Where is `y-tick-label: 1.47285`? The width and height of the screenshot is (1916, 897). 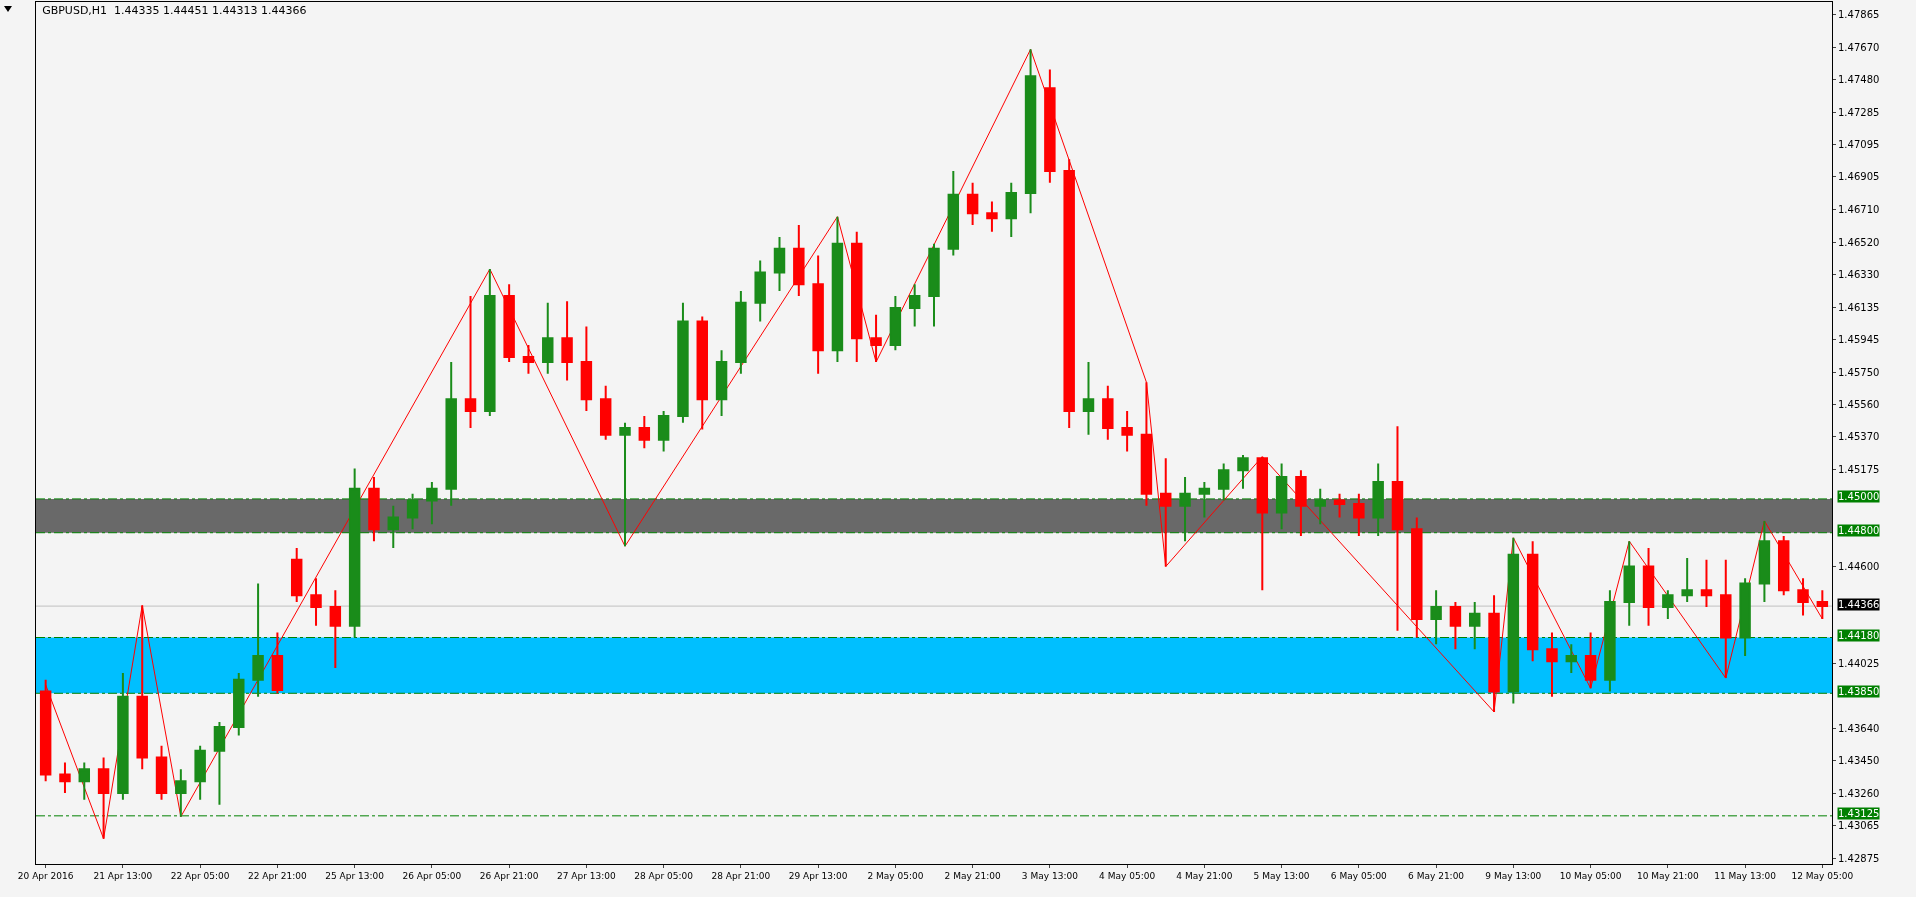 y-tick-label: 1.47285 is located at coordinates (1859, 113).